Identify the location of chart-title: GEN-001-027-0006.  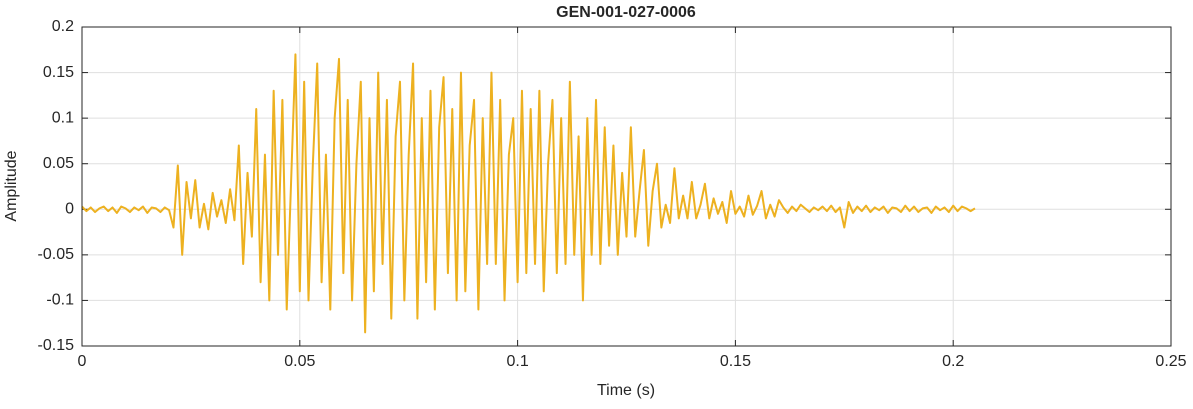
(626, 12).